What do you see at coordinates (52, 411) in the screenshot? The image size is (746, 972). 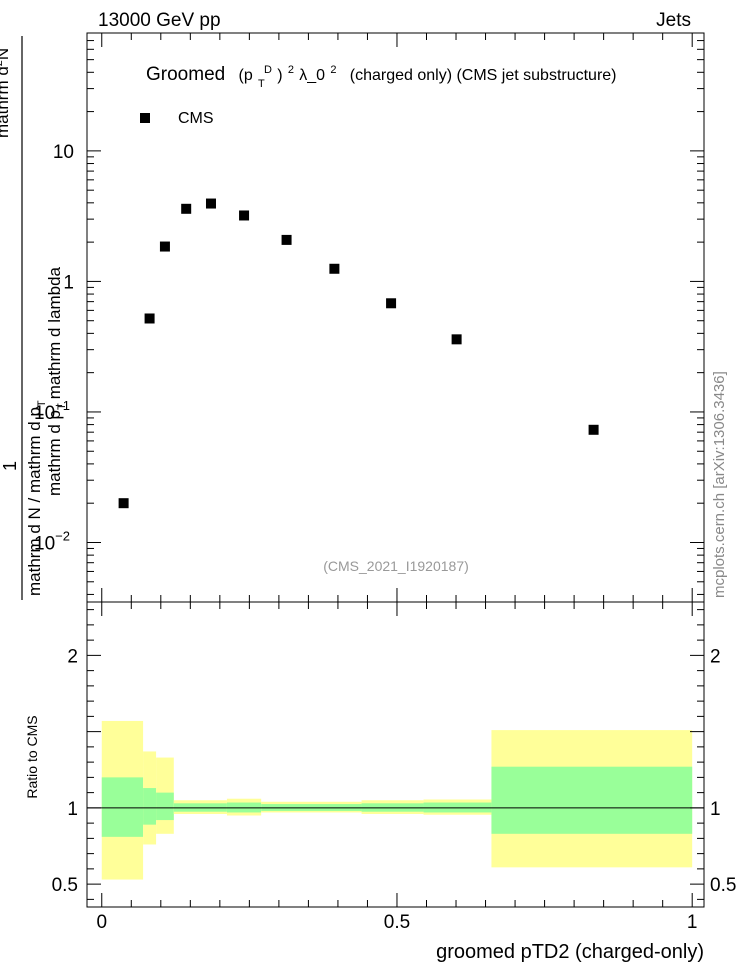 I see `main-y-tick-label: 10⁻¹` at bounding box center [52, 411].